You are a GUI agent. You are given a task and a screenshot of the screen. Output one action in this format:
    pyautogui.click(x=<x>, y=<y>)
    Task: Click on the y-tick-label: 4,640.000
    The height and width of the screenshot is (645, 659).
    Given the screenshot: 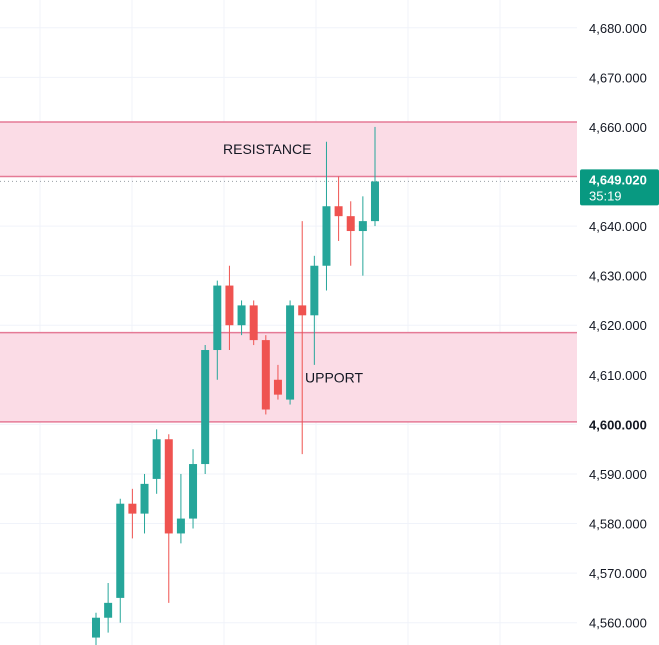 What is the action you would take?
    pyautogui.click(x=618, y=226)
    